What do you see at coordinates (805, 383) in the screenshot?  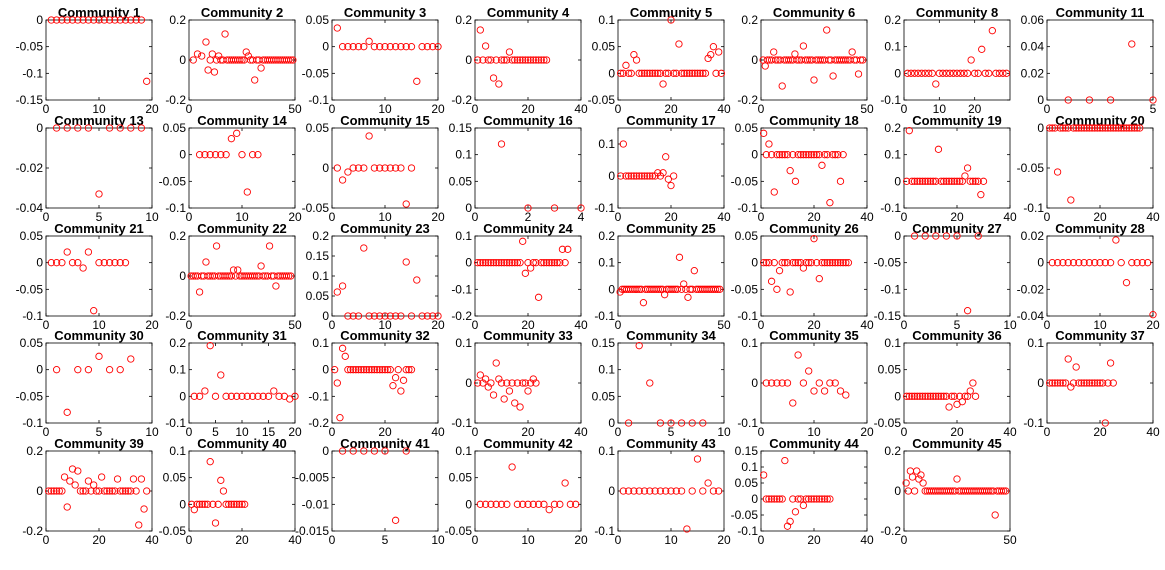 I see `subplot: Community 350 10 200.10-0.1` at bounding box center [805, 383].